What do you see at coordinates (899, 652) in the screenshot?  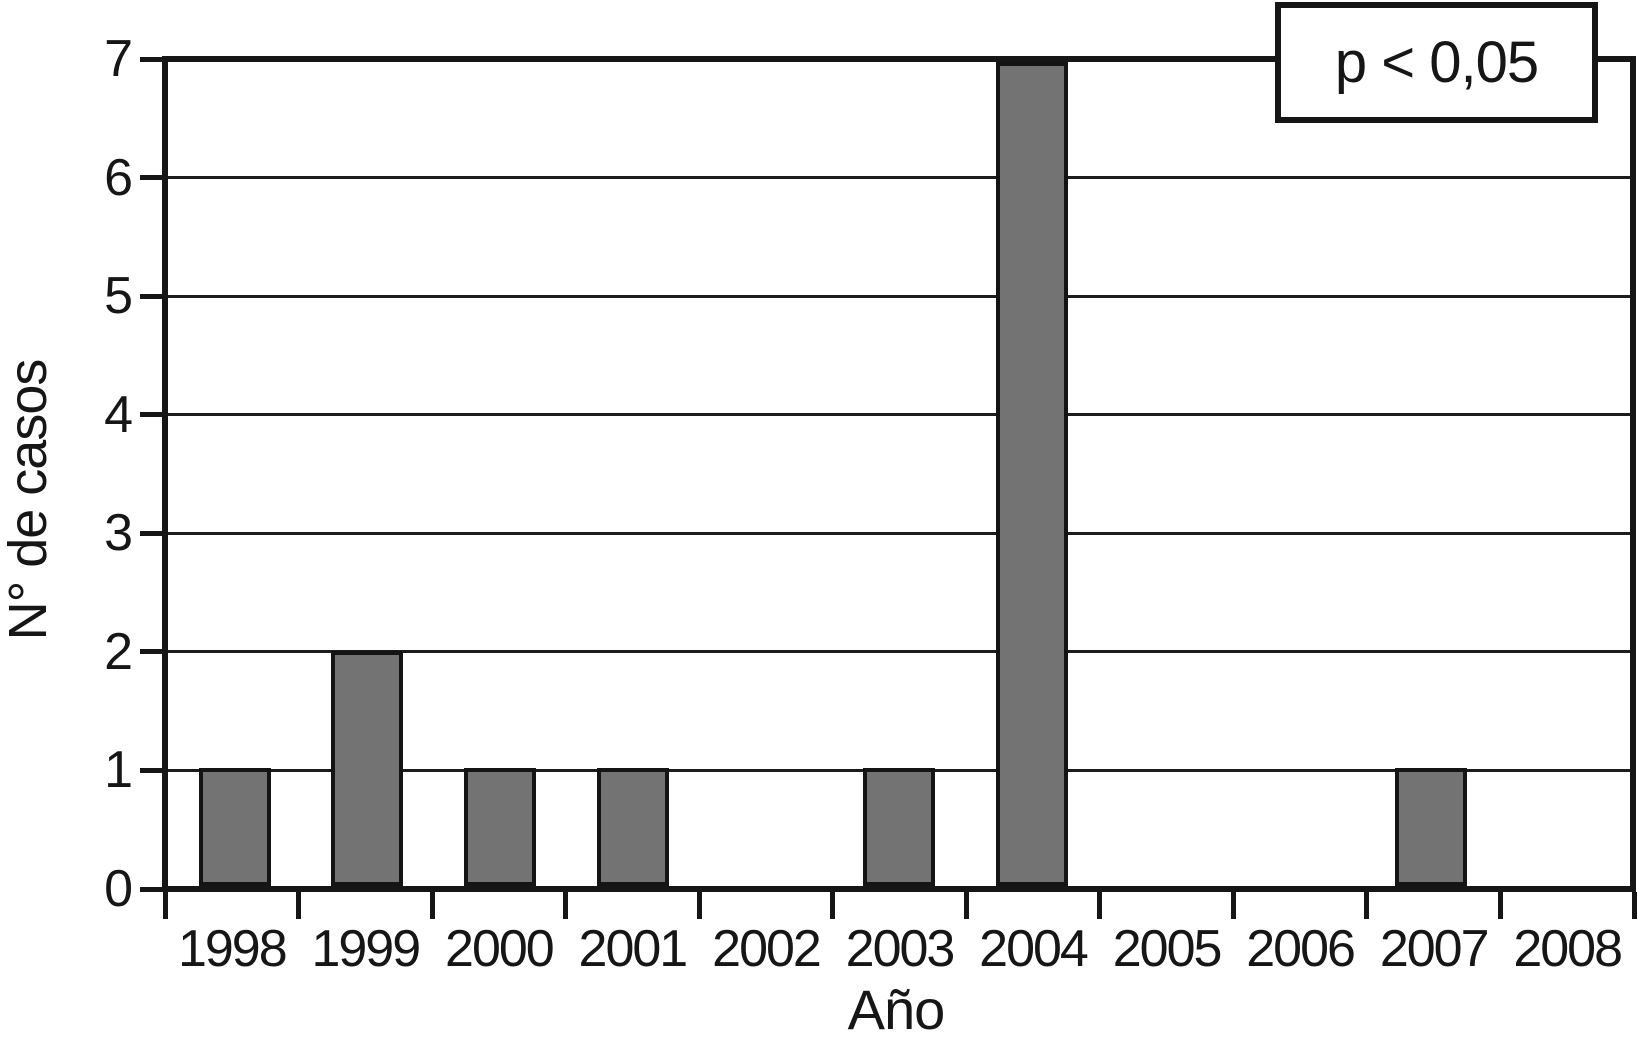 I see `gridline-y2` at bounding box center [899, 652].